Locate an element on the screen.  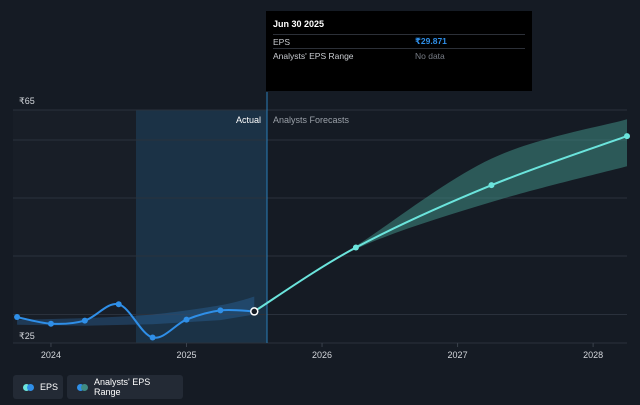
actual-region-dark is located at coordinates (74, 226).